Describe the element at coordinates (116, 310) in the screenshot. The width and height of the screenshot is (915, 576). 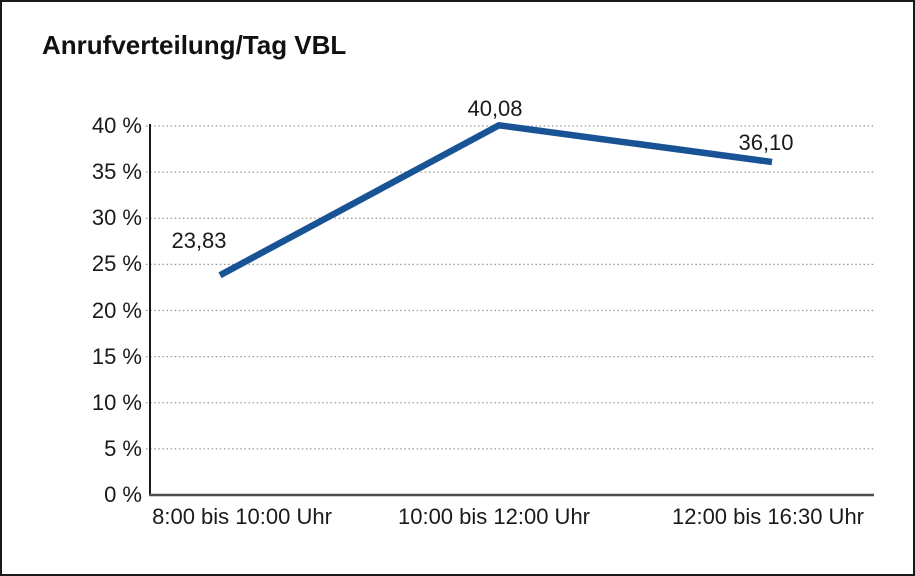
I see `y-axis-tick-label: 20 %` at that location.